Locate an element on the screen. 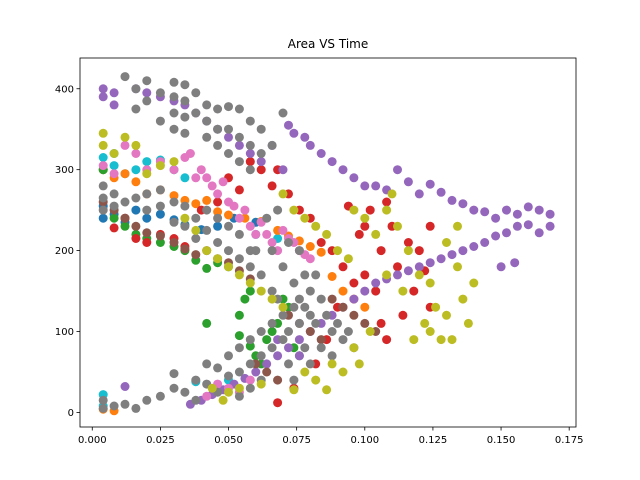  y-tick-label: 100 is located at coordinates (64, 332).